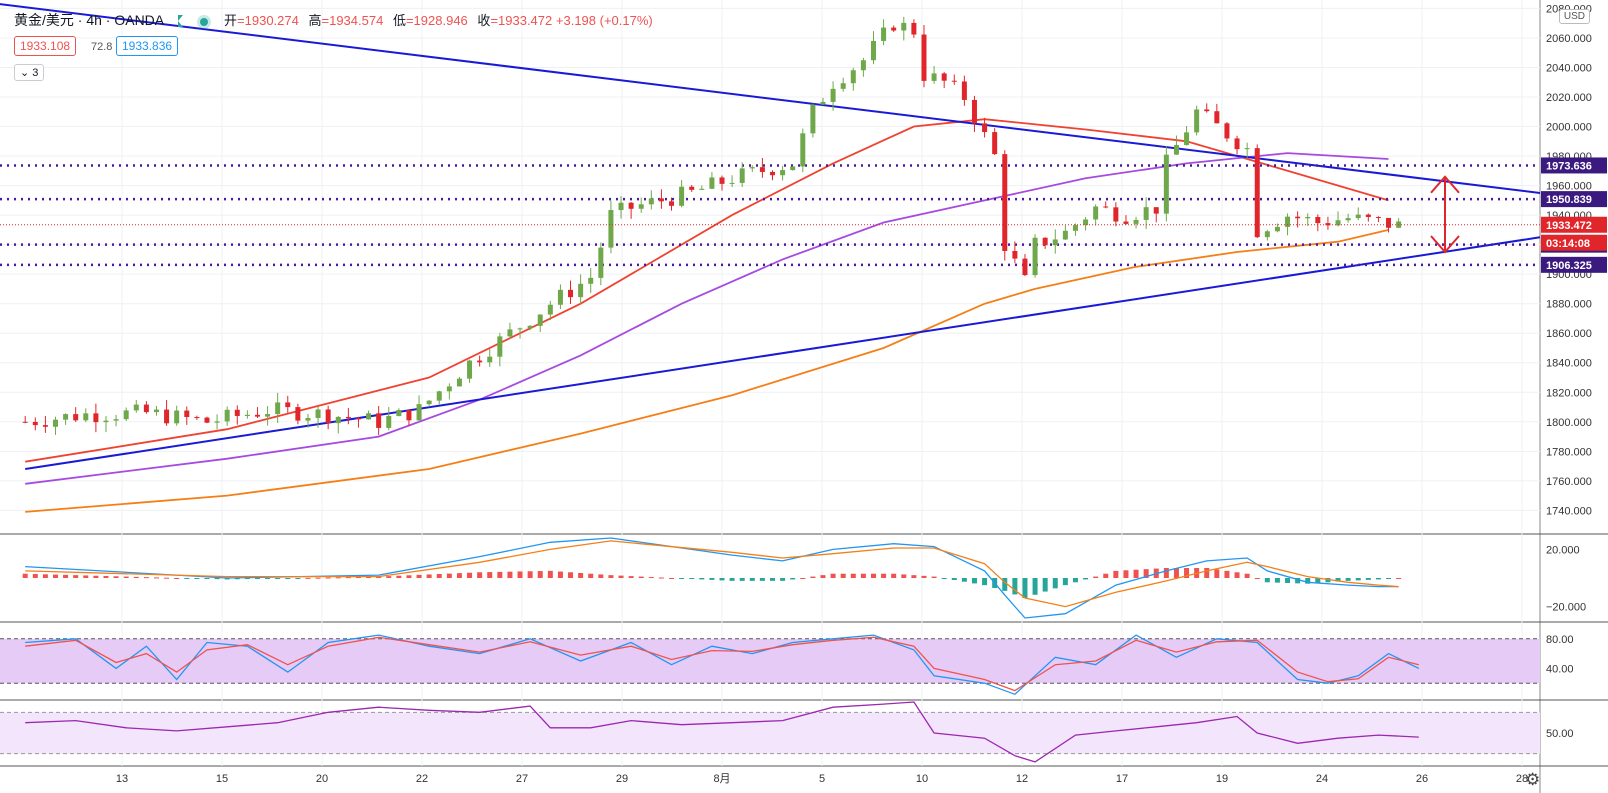 Image resolution: width=1608 pixels, height=793 pixels. I want to click on x-tick-label: 19, so click(1222, 779).